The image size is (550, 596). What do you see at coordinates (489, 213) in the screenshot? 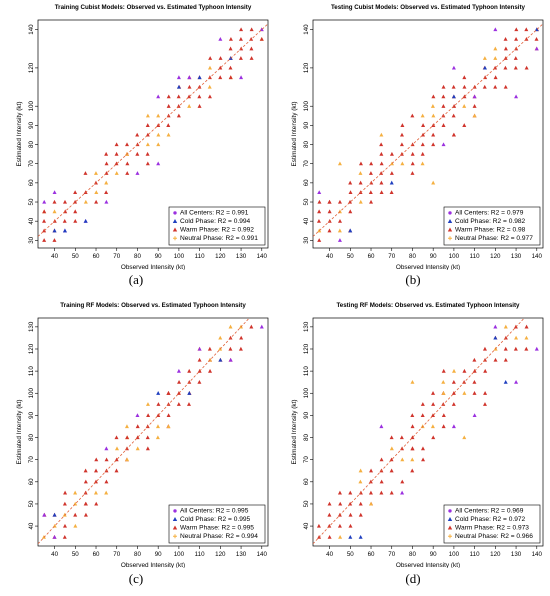
I see `legend-entry: All Centers: R2 = 0.979` at bounding box center [489, 213].